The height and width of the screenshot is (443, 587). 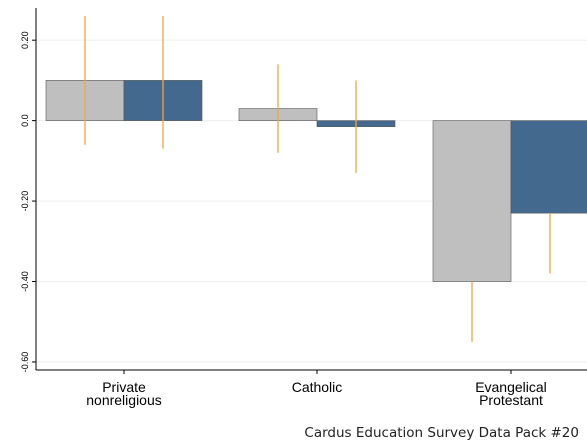 I want to click on category-label-1-line-0: Catholic, so click(x=317, y=387).